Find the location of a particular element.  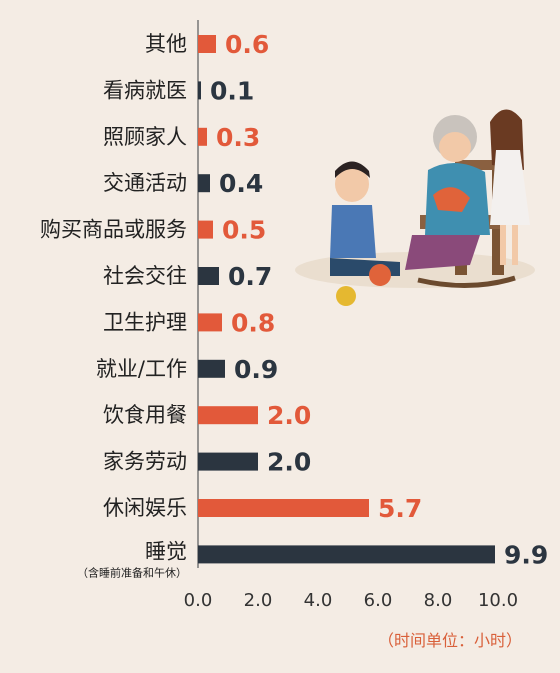

category-label-5: 社会交往 is located at coordinates (145, 276).